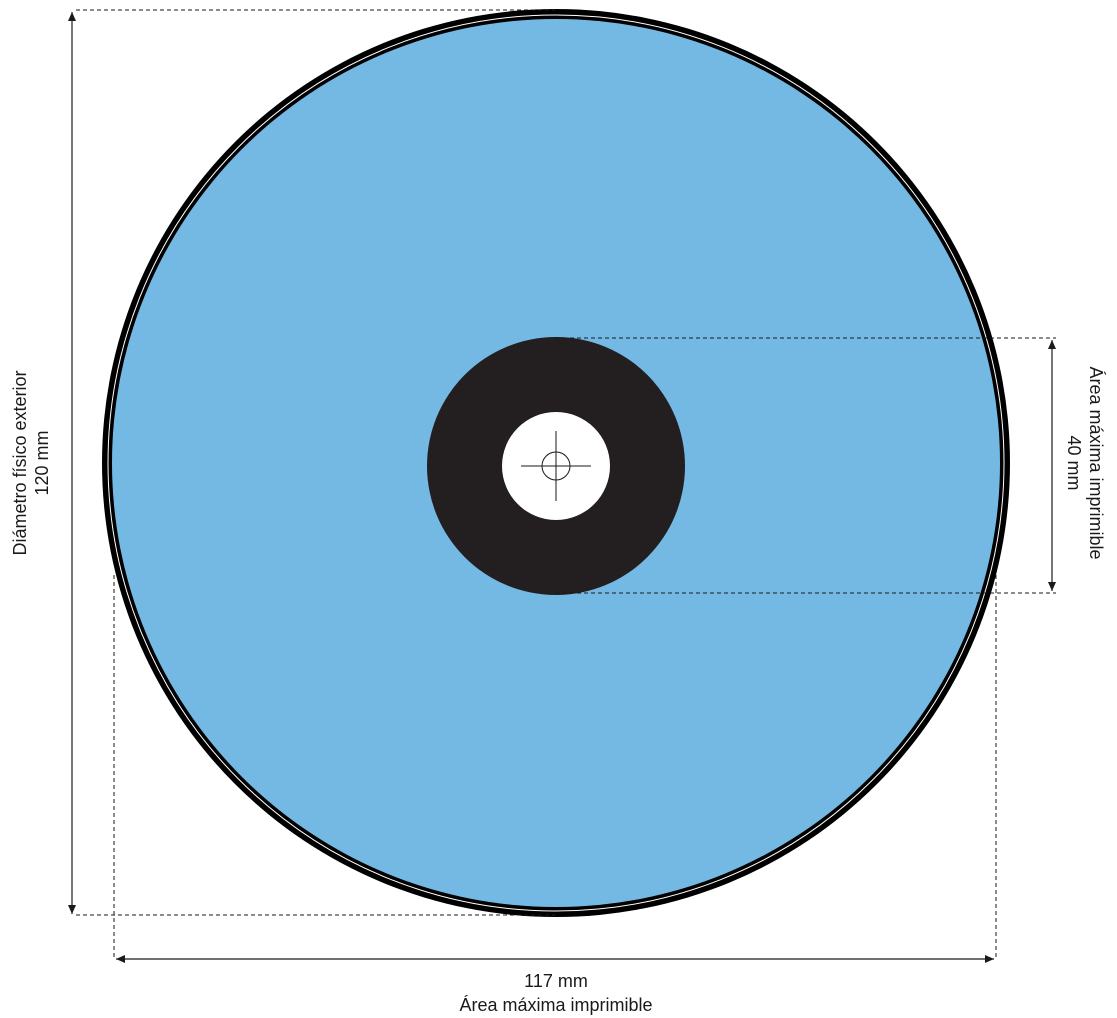  What do you see at coordinates (556, 981) in the screenshot?
I see `printable-width-value: 117 mm` at bounding box center [556, 981].